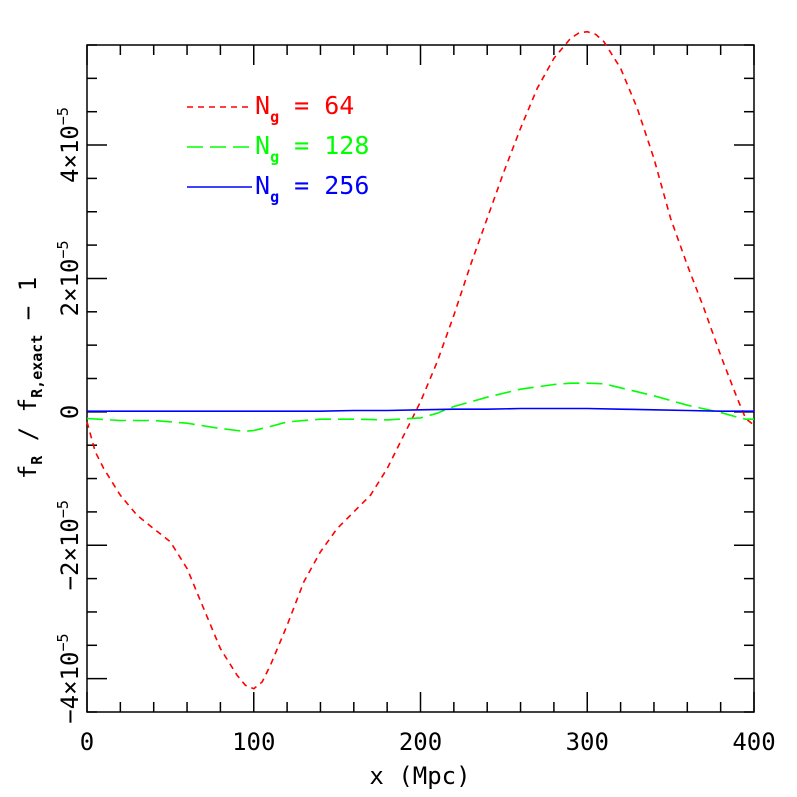 The width and height of the screenshot is (797, 797). Describe the element at coordinates (304, 108) in the screenshot. I see `legend-label-64: Ng = 64` at that location.